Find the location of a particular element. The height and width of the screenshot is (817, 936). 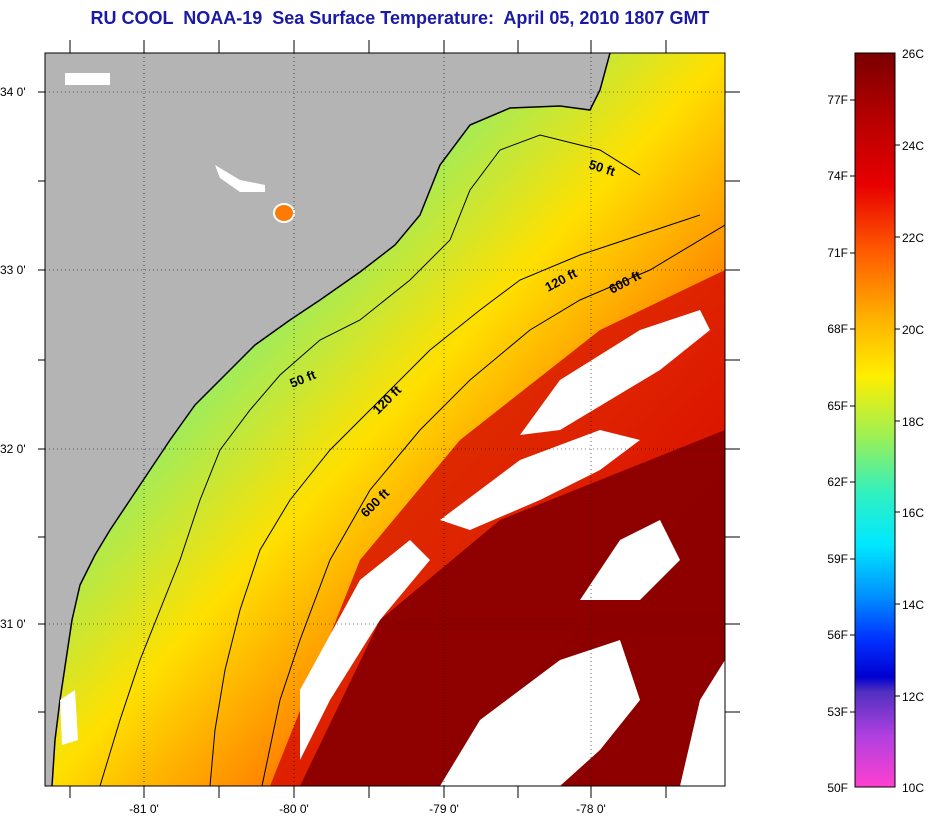

lon-label-79: -79 0' is located at coordinates (444, 809).